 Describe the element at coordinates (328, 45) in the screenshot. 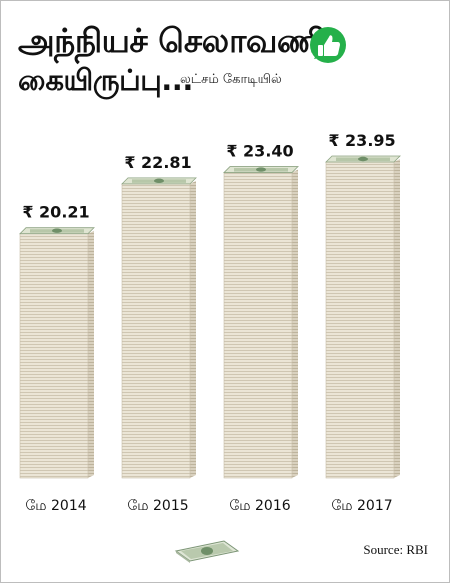

I see `whatsapp-thumbs-up-icon` at that location.